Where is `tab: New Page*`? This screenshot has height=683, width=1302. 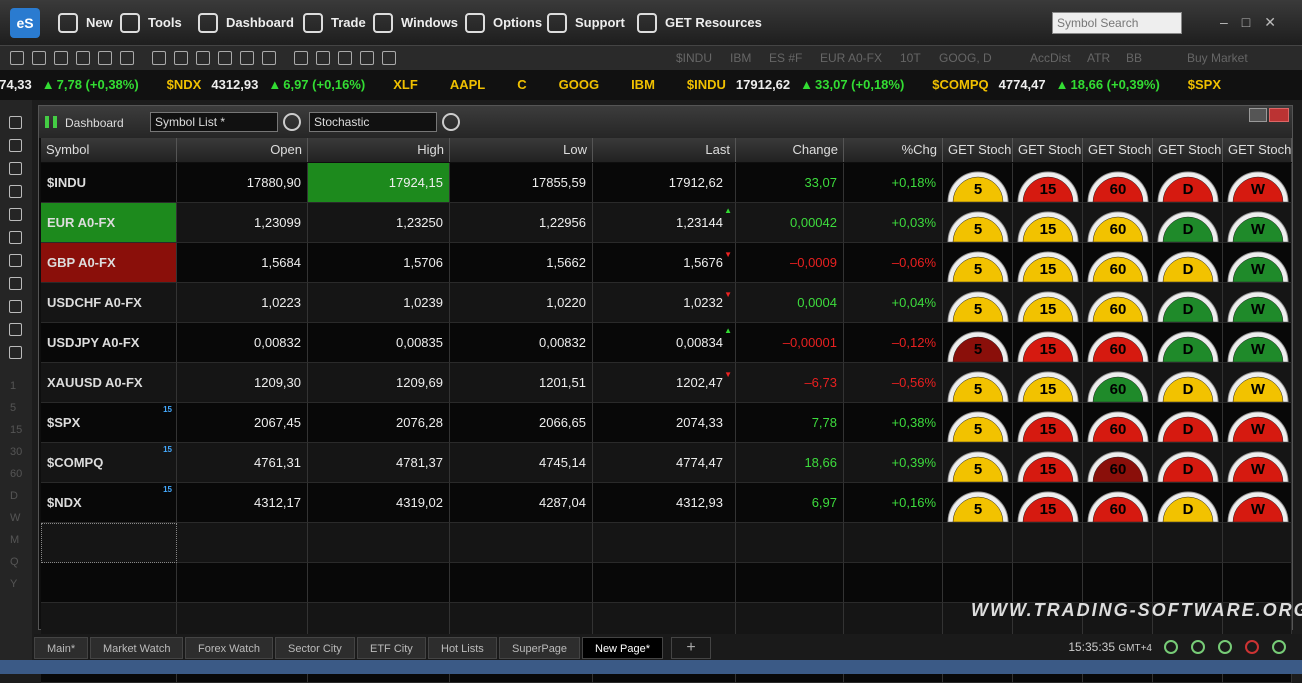 tab: New Page* is located at coordinates (623, 648).